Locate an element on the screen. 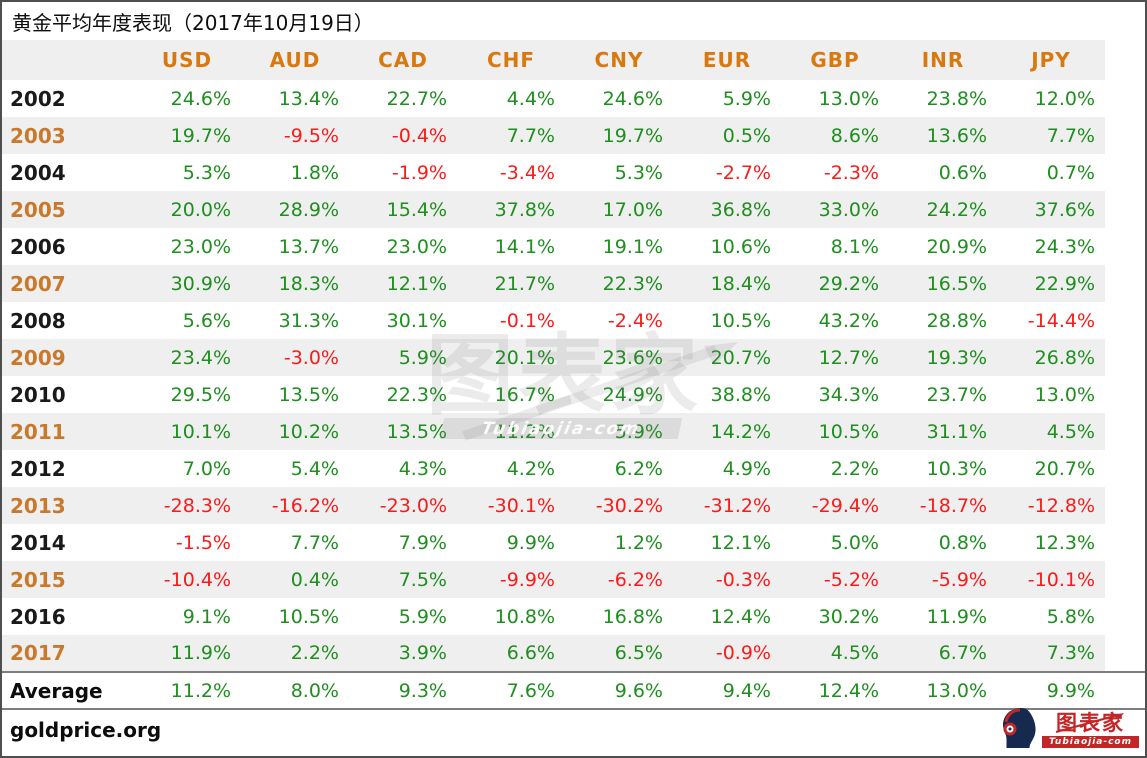  value-cell: 37.8% is located at coordinates (511, 209).